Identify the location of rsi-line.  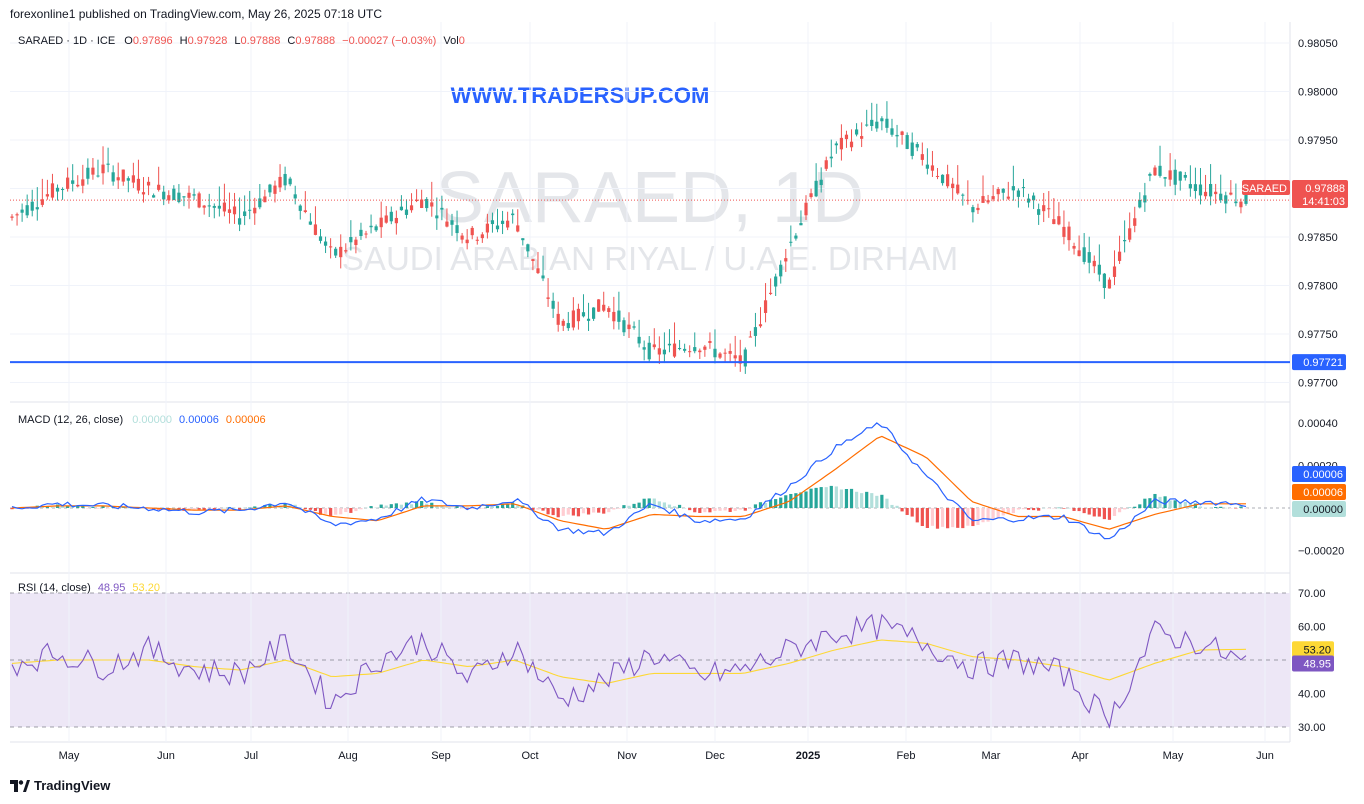
(629, 671).